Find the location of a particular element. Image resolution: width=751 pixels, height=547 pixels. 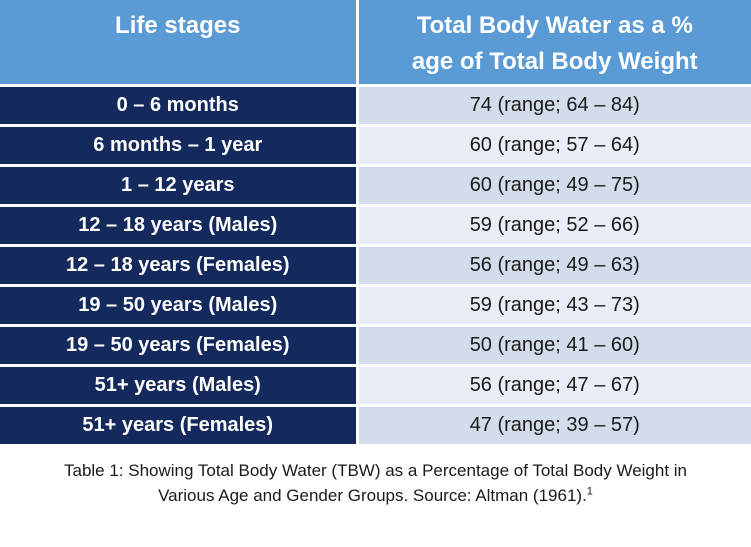

life-stage-cell: 19 – 50 years (Males) is located at coordinates (179, 305).